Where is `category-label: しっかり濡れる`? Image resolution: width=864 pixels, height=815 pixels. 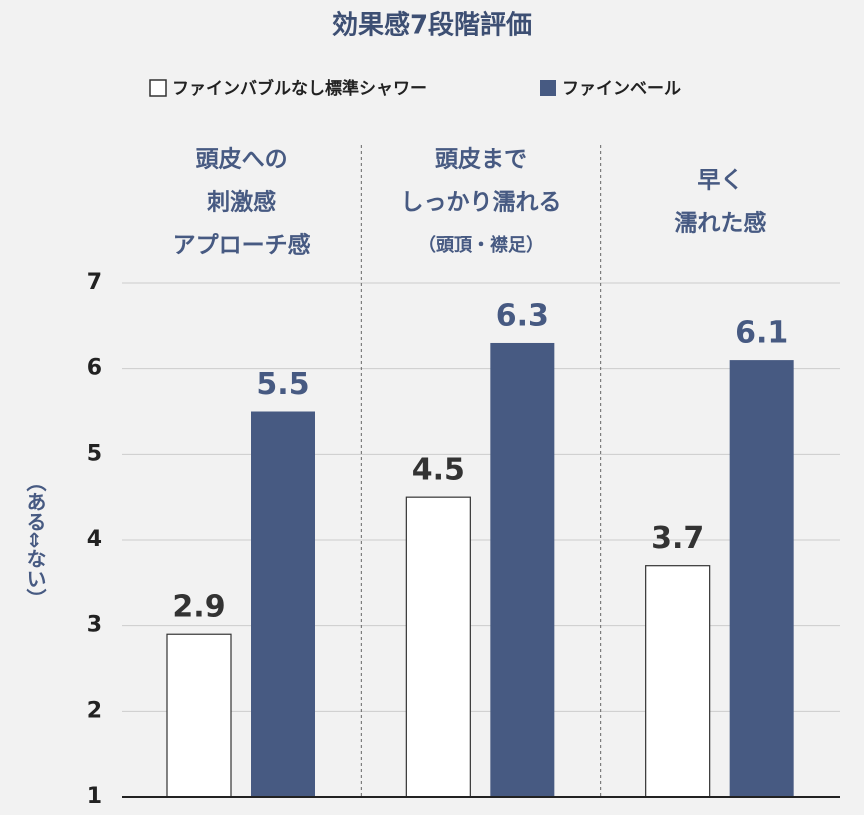 category-label: しっかり濡れる is located at coordinates (481, 203).